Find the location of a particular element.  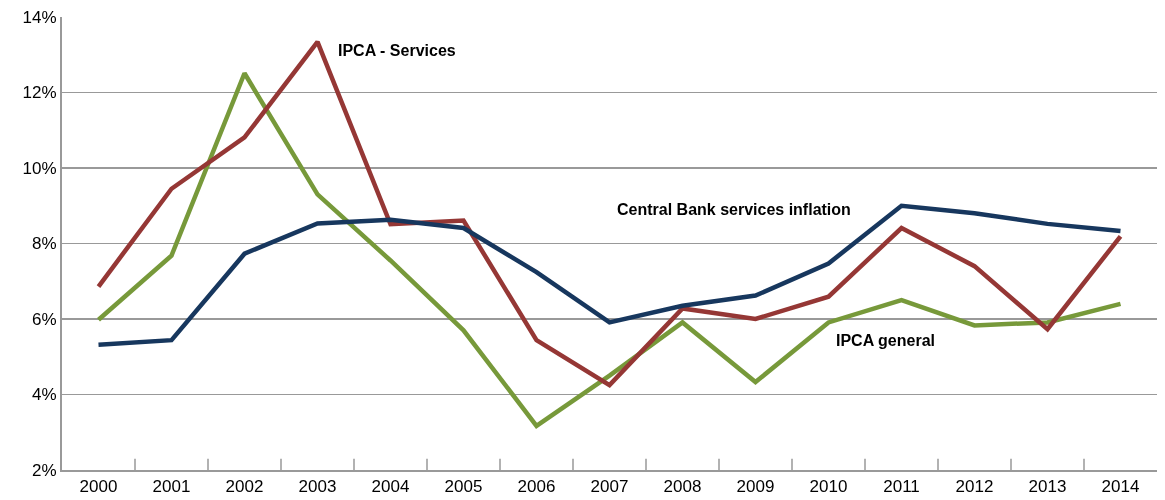

series-label: IPCA - Services is located at coordinates (397, 50).